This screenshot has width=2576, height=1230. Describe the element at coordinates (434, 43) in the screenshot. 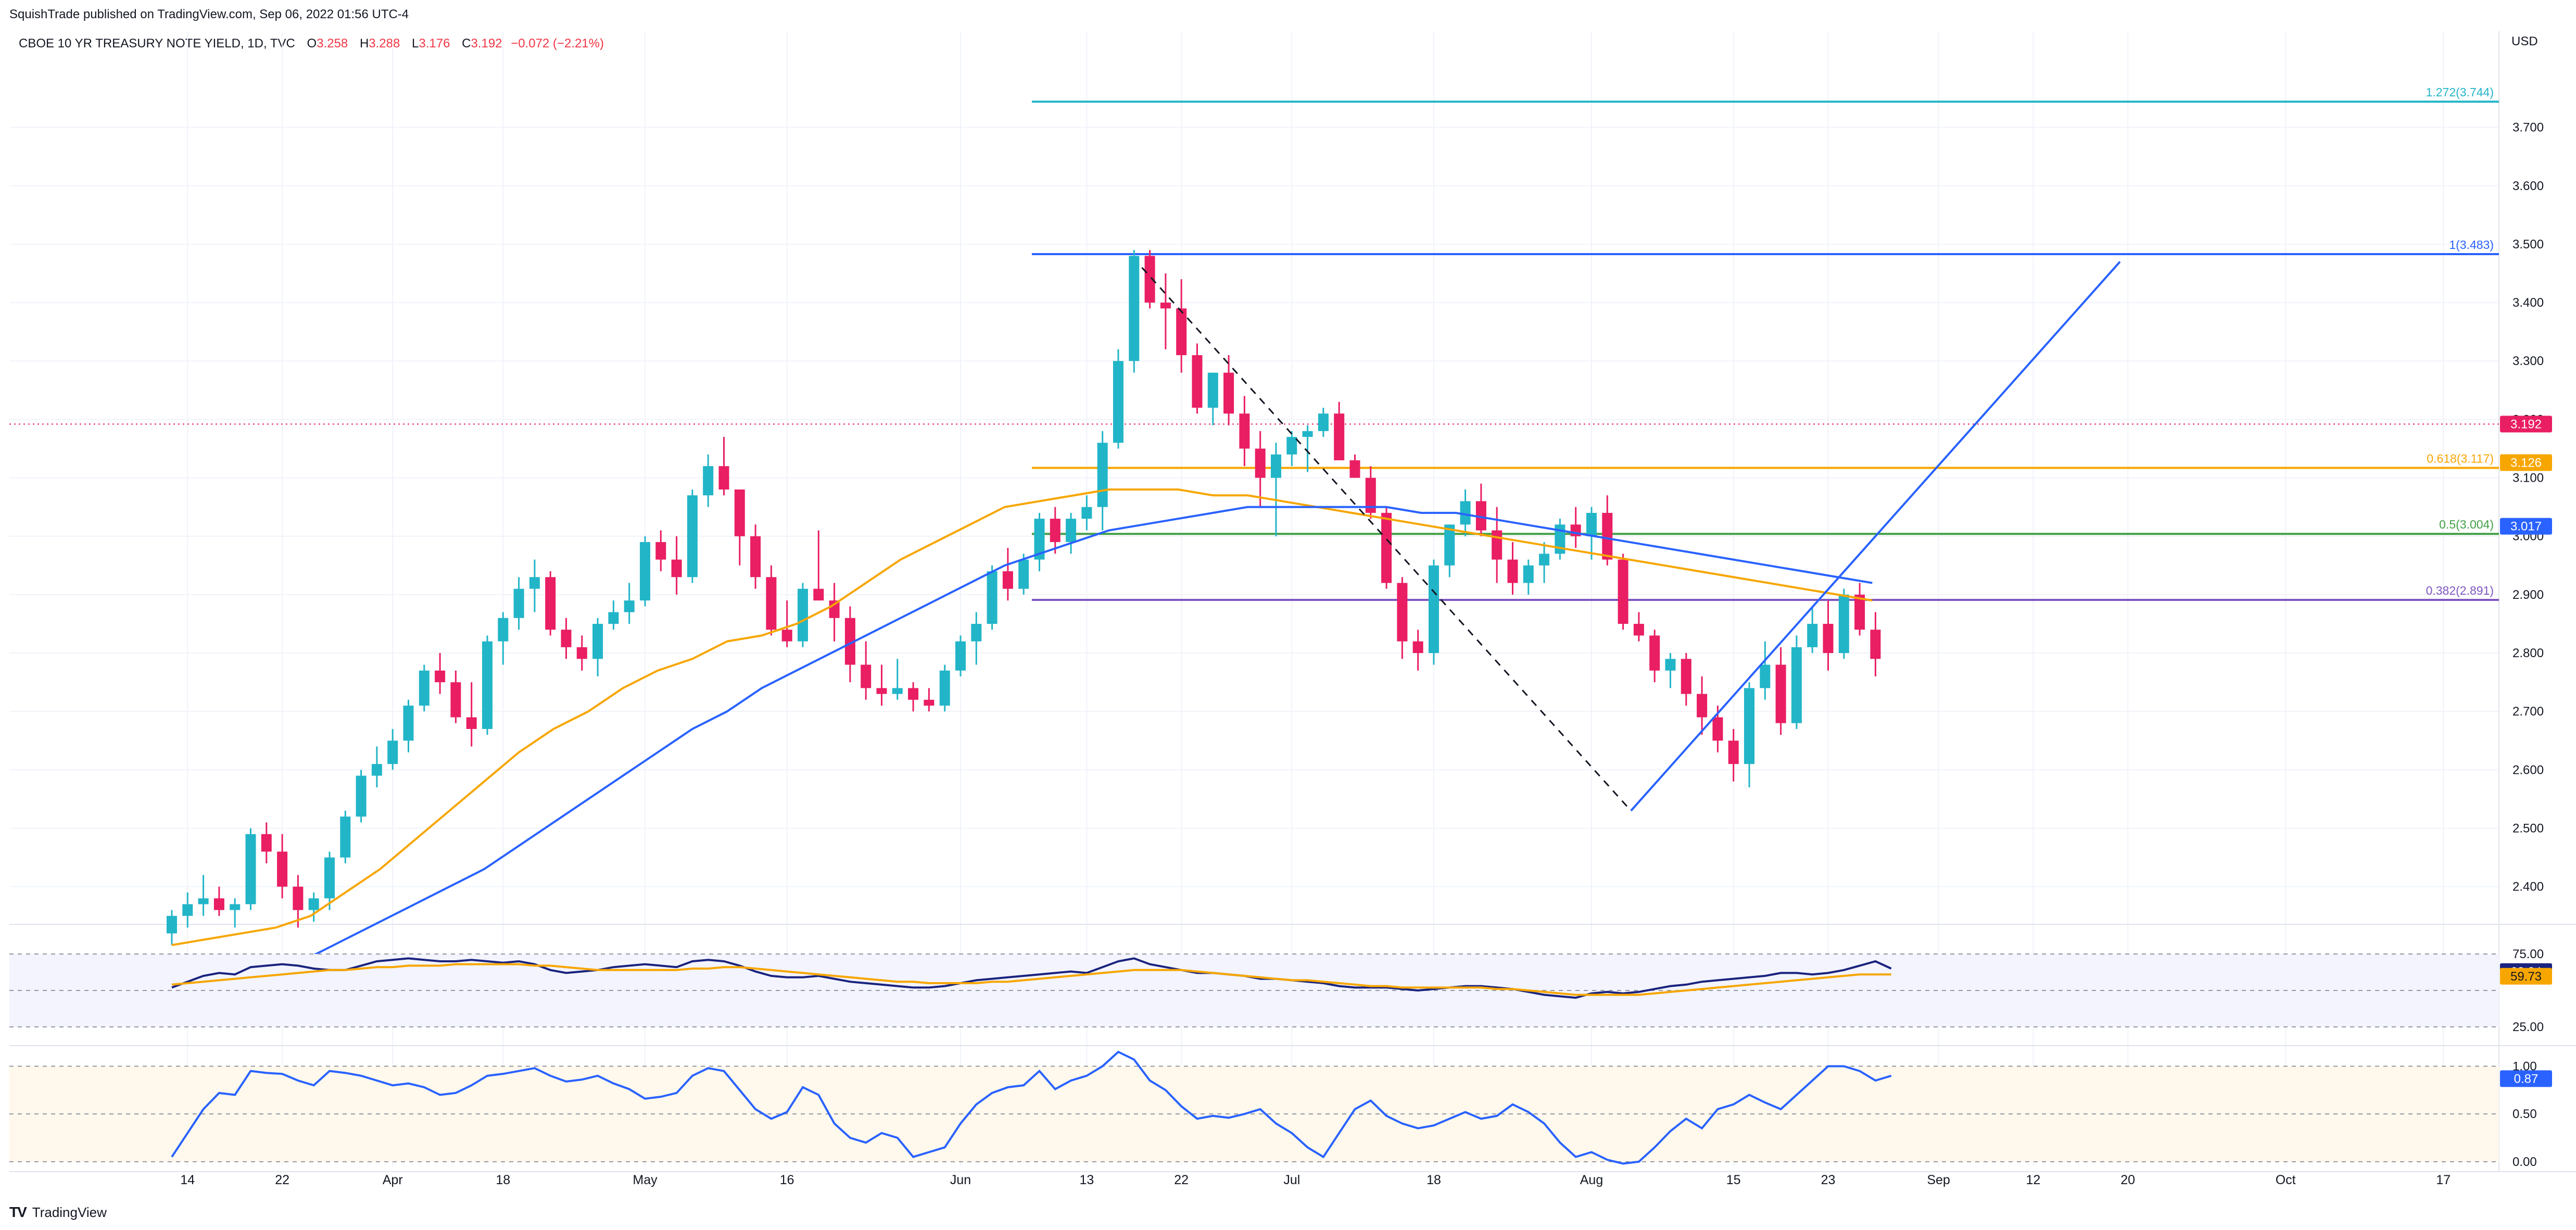

I see `low-value: 3.176` at that location.